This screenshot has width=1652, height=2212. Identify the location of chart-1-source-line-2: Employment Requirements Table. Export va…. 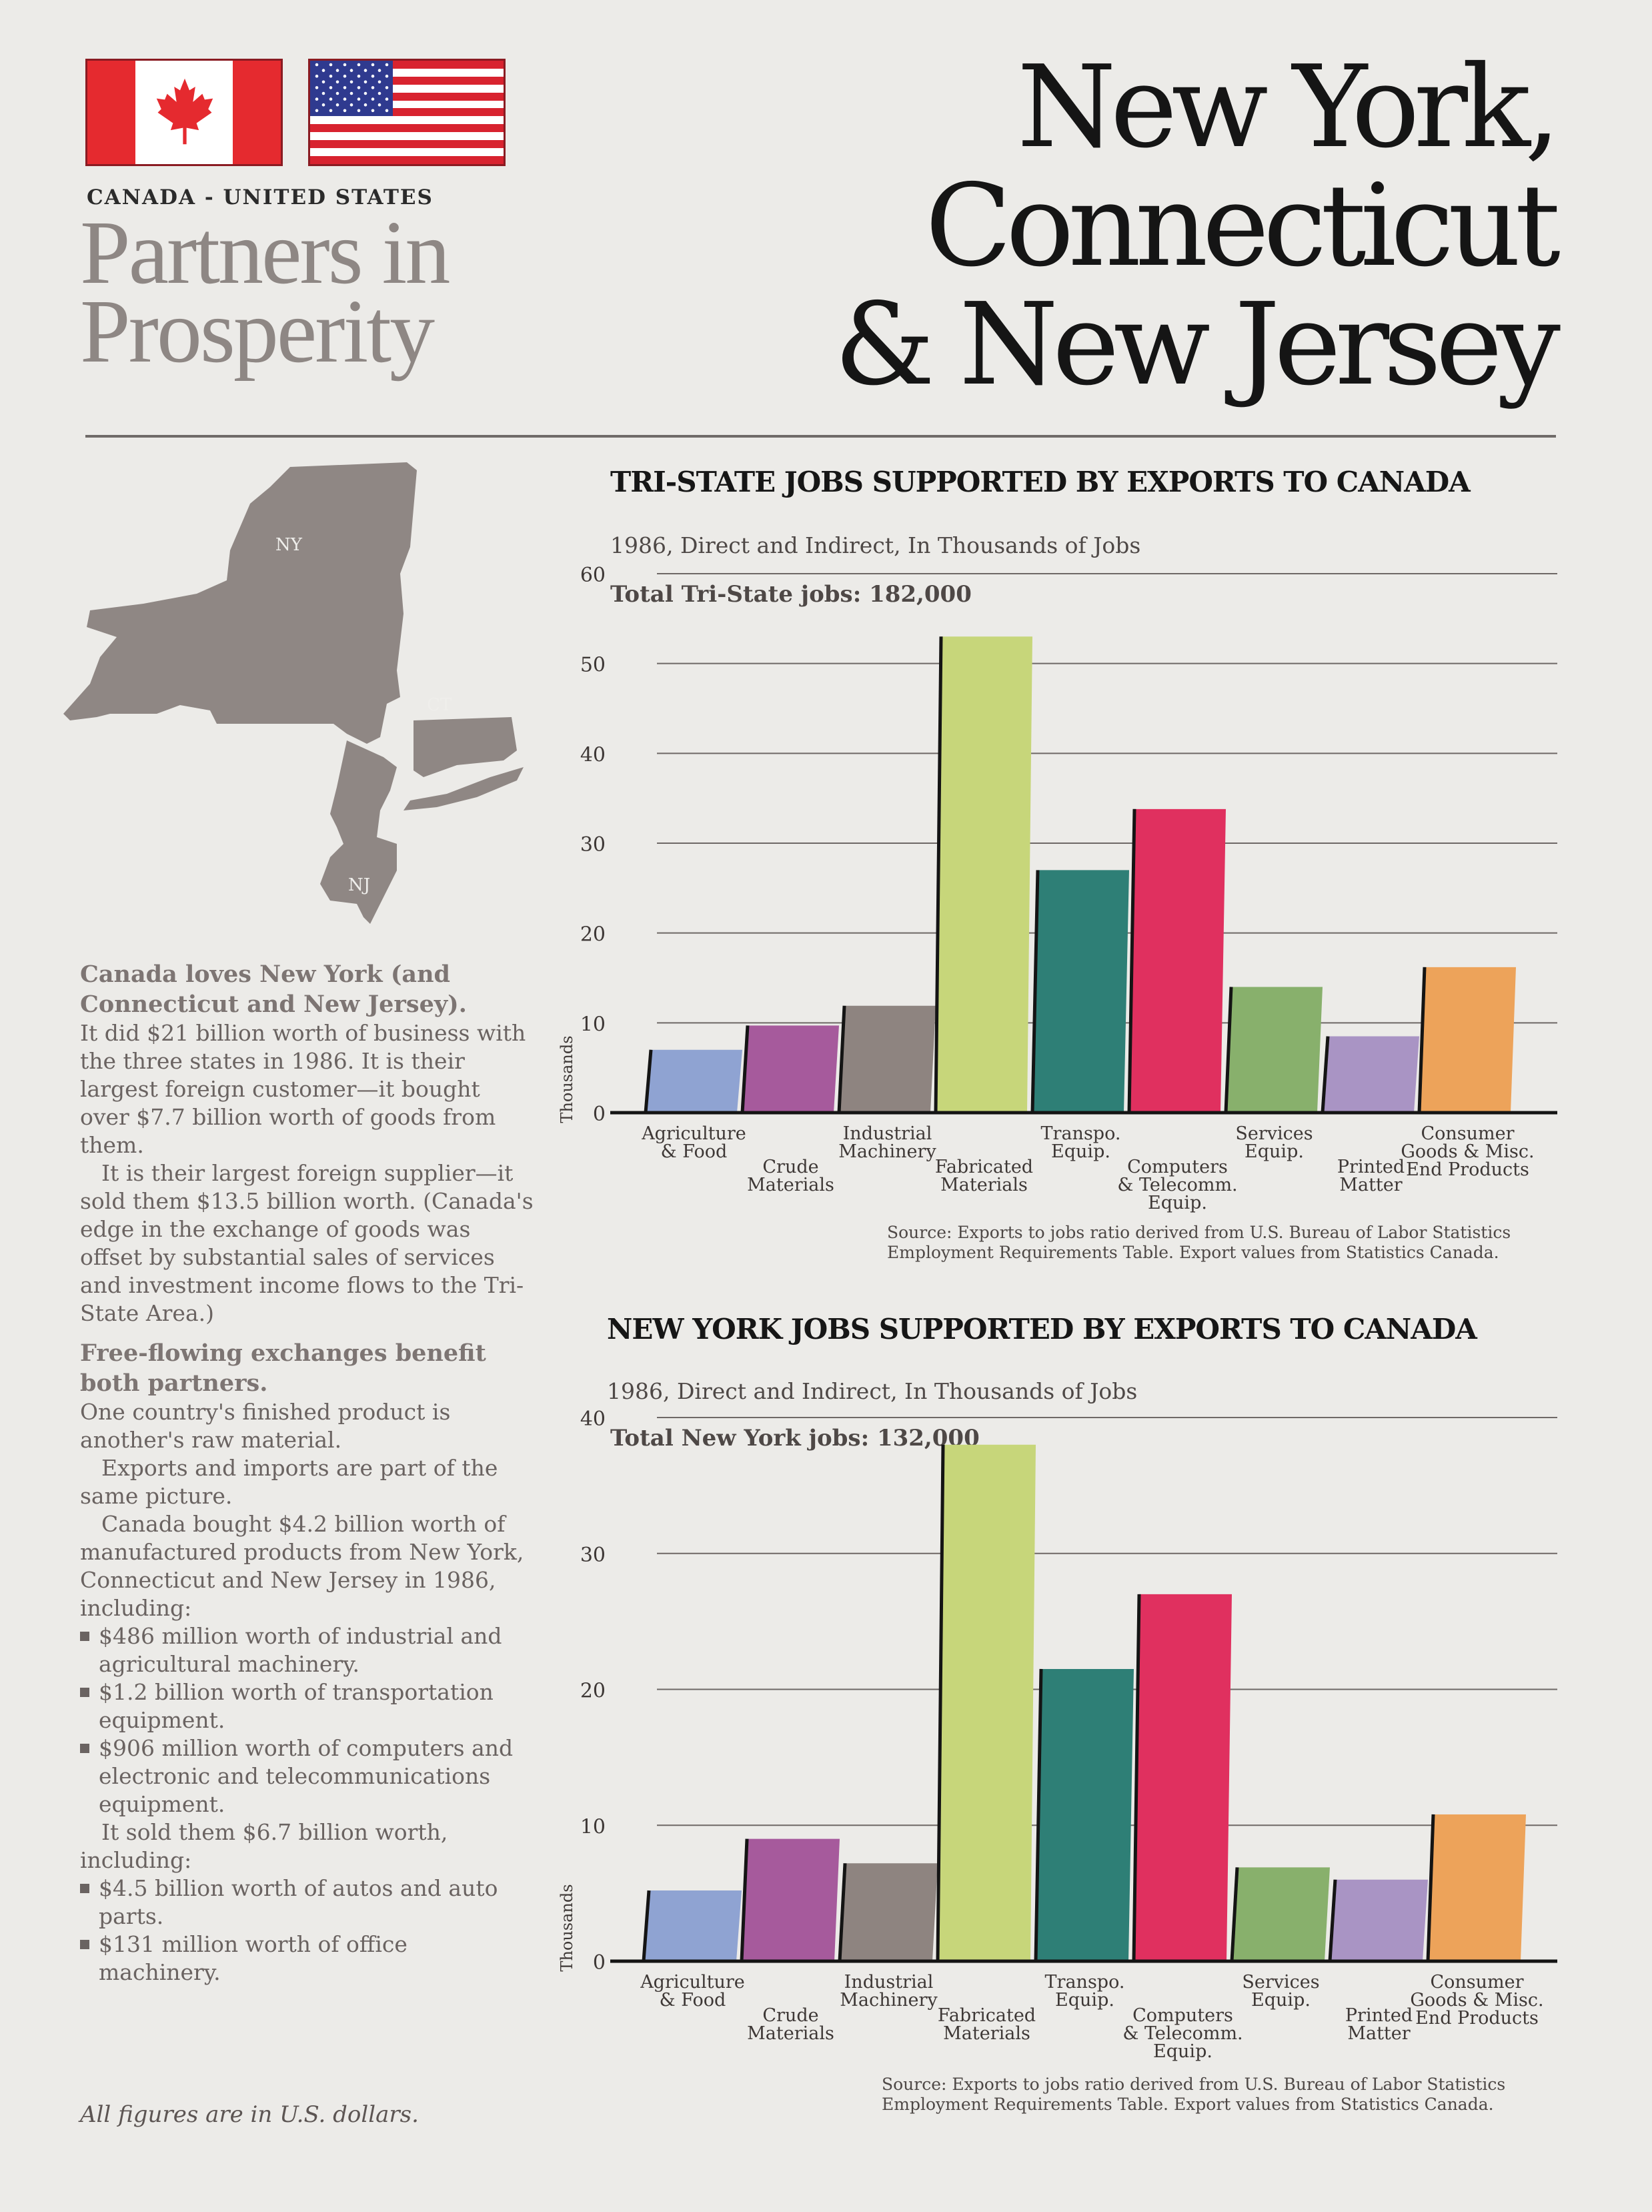
(1193, 1252).